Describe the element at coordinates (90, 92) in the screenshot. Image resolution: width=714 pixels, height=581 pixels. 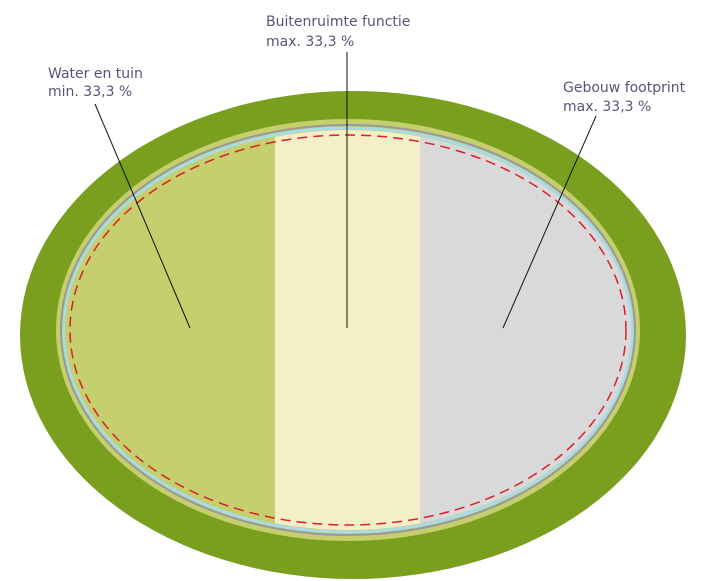
I see `label-share: min. 33,3 %` at that location.